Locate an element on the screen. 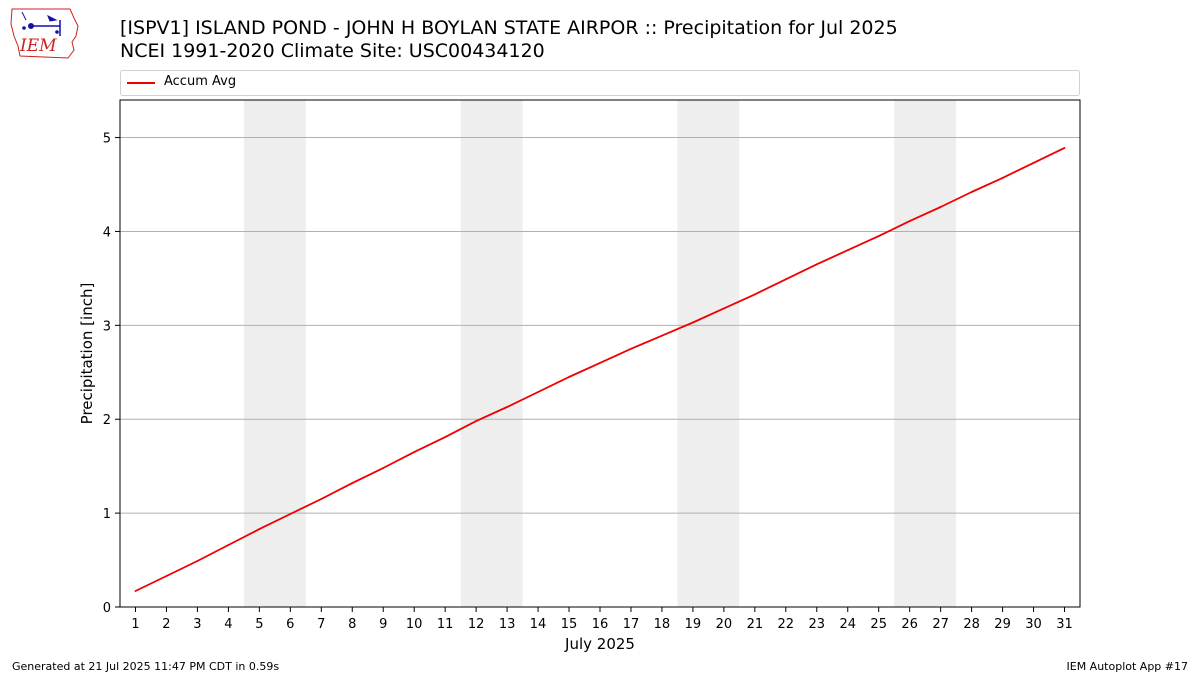  y-tick-label-1: 1 is located at coordinates (107, 514).